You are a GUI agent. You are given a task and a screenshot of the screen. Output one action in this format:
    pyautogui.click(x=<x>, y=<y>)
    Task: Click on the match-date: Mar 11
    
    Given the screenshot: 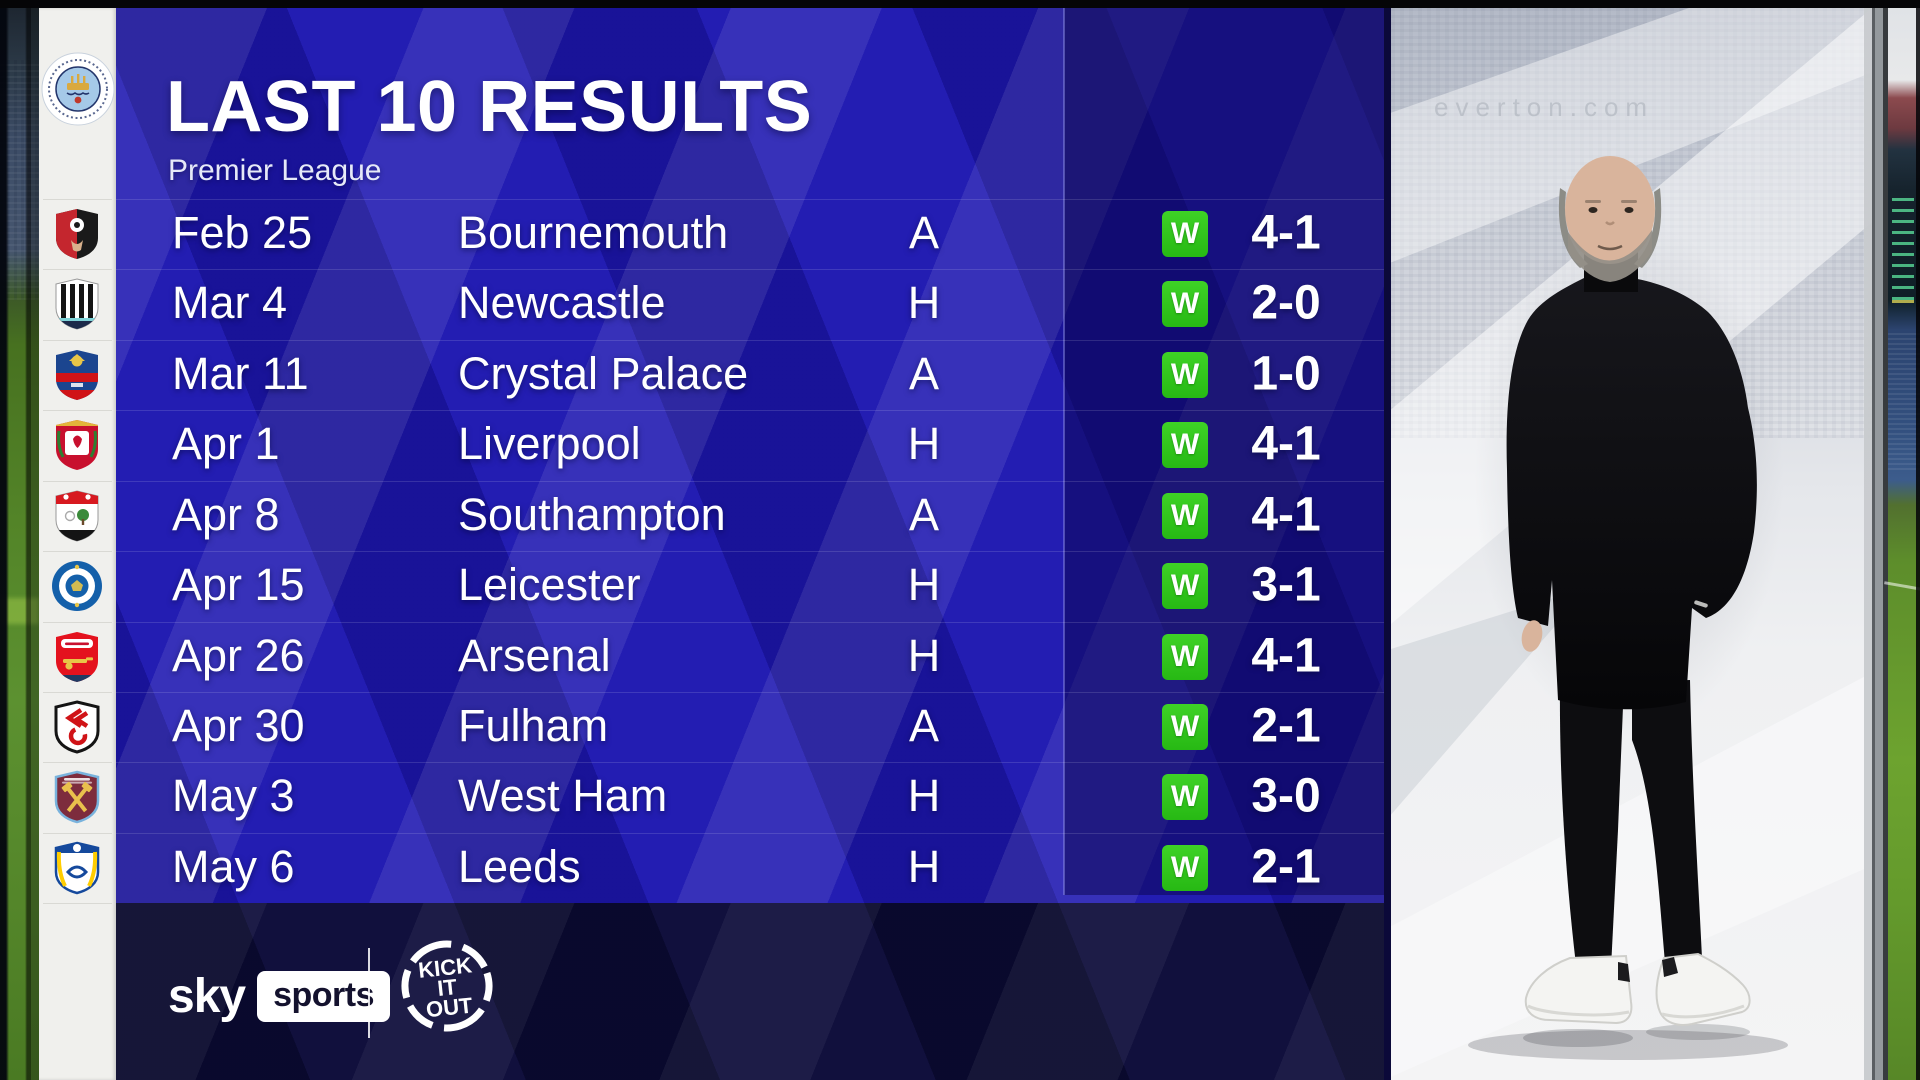 What is the action you would take?
    pyautogui.click(x=240, y=373)
    